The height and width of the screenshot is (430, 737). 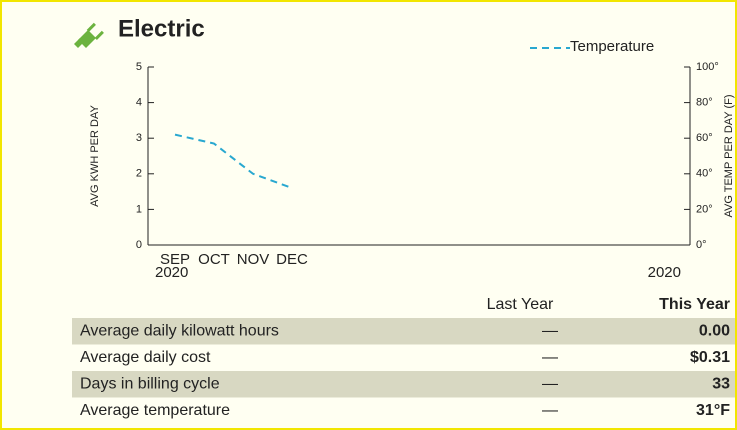 I want to click on y2-tick-label: 20°, so click(x=704, y=209).